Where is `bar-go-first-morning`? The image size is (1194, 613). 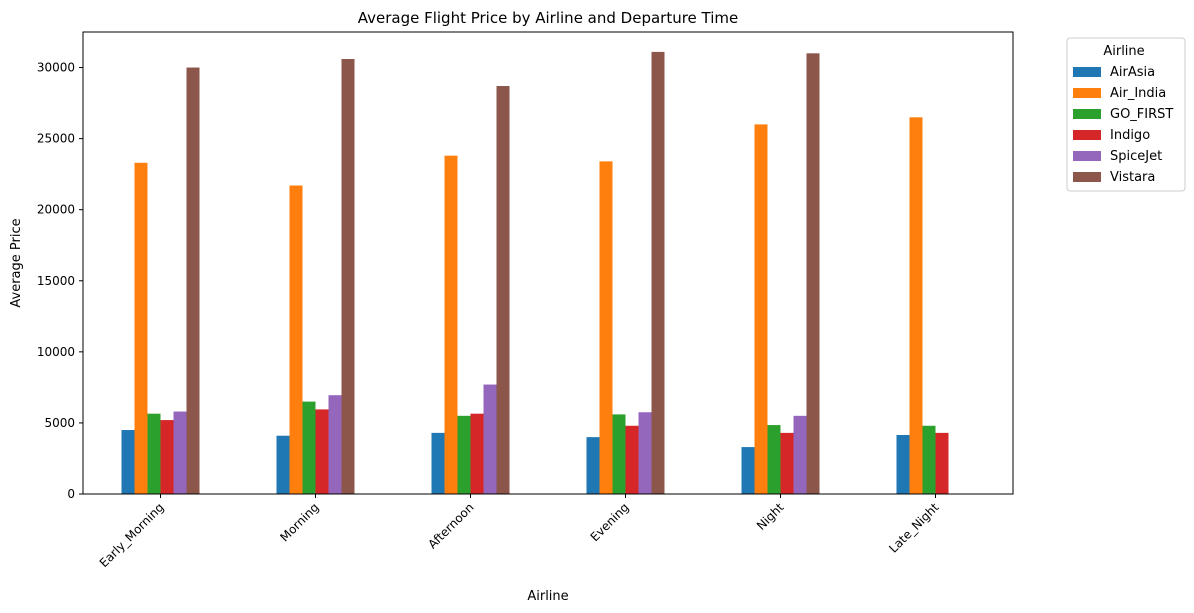
bar-go-first-morning is located at coordinates (309, 447).